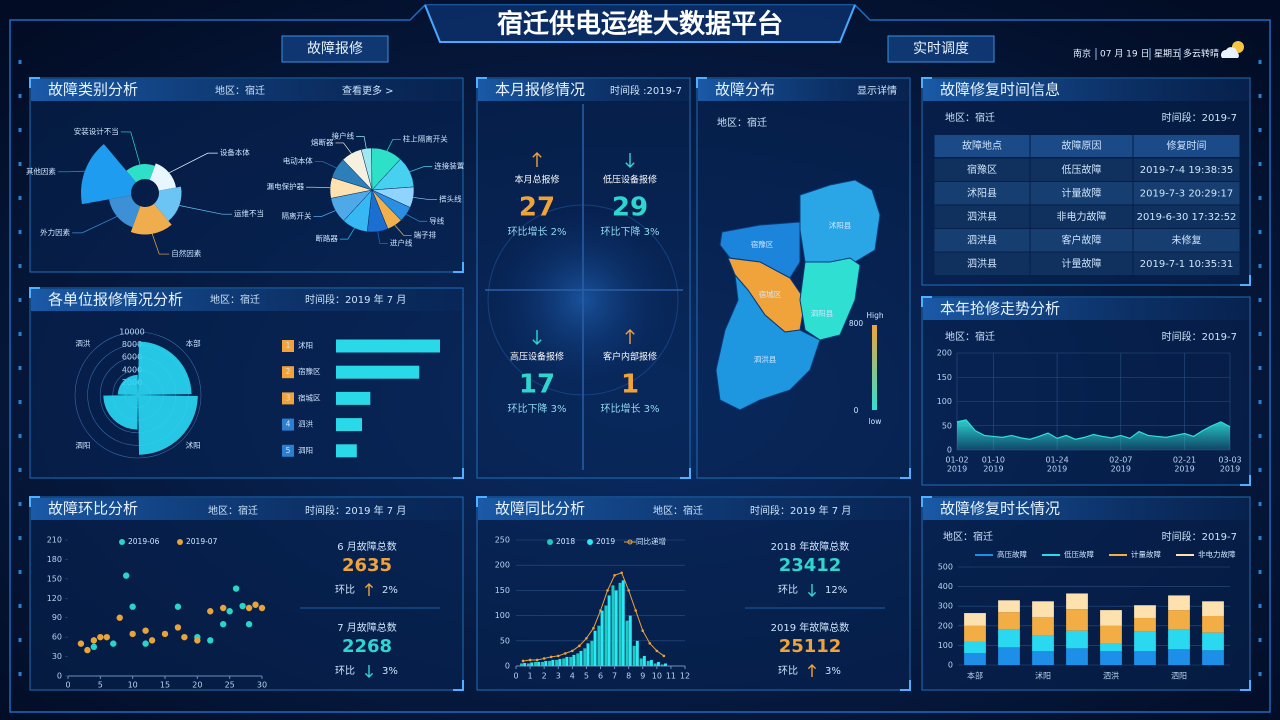 This screenshot has width=1280, height=720. Describe the element at coordinates (368, 90) in the screenshot. I see `more-link: 查看更多 >` at that location.